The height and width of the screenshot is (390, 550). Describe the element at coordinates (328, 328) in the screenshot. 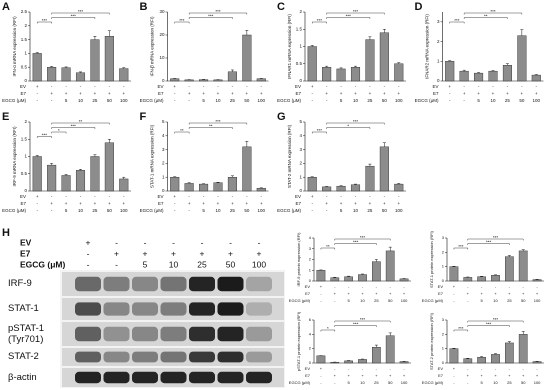

I see `significance-label: *` at that location.